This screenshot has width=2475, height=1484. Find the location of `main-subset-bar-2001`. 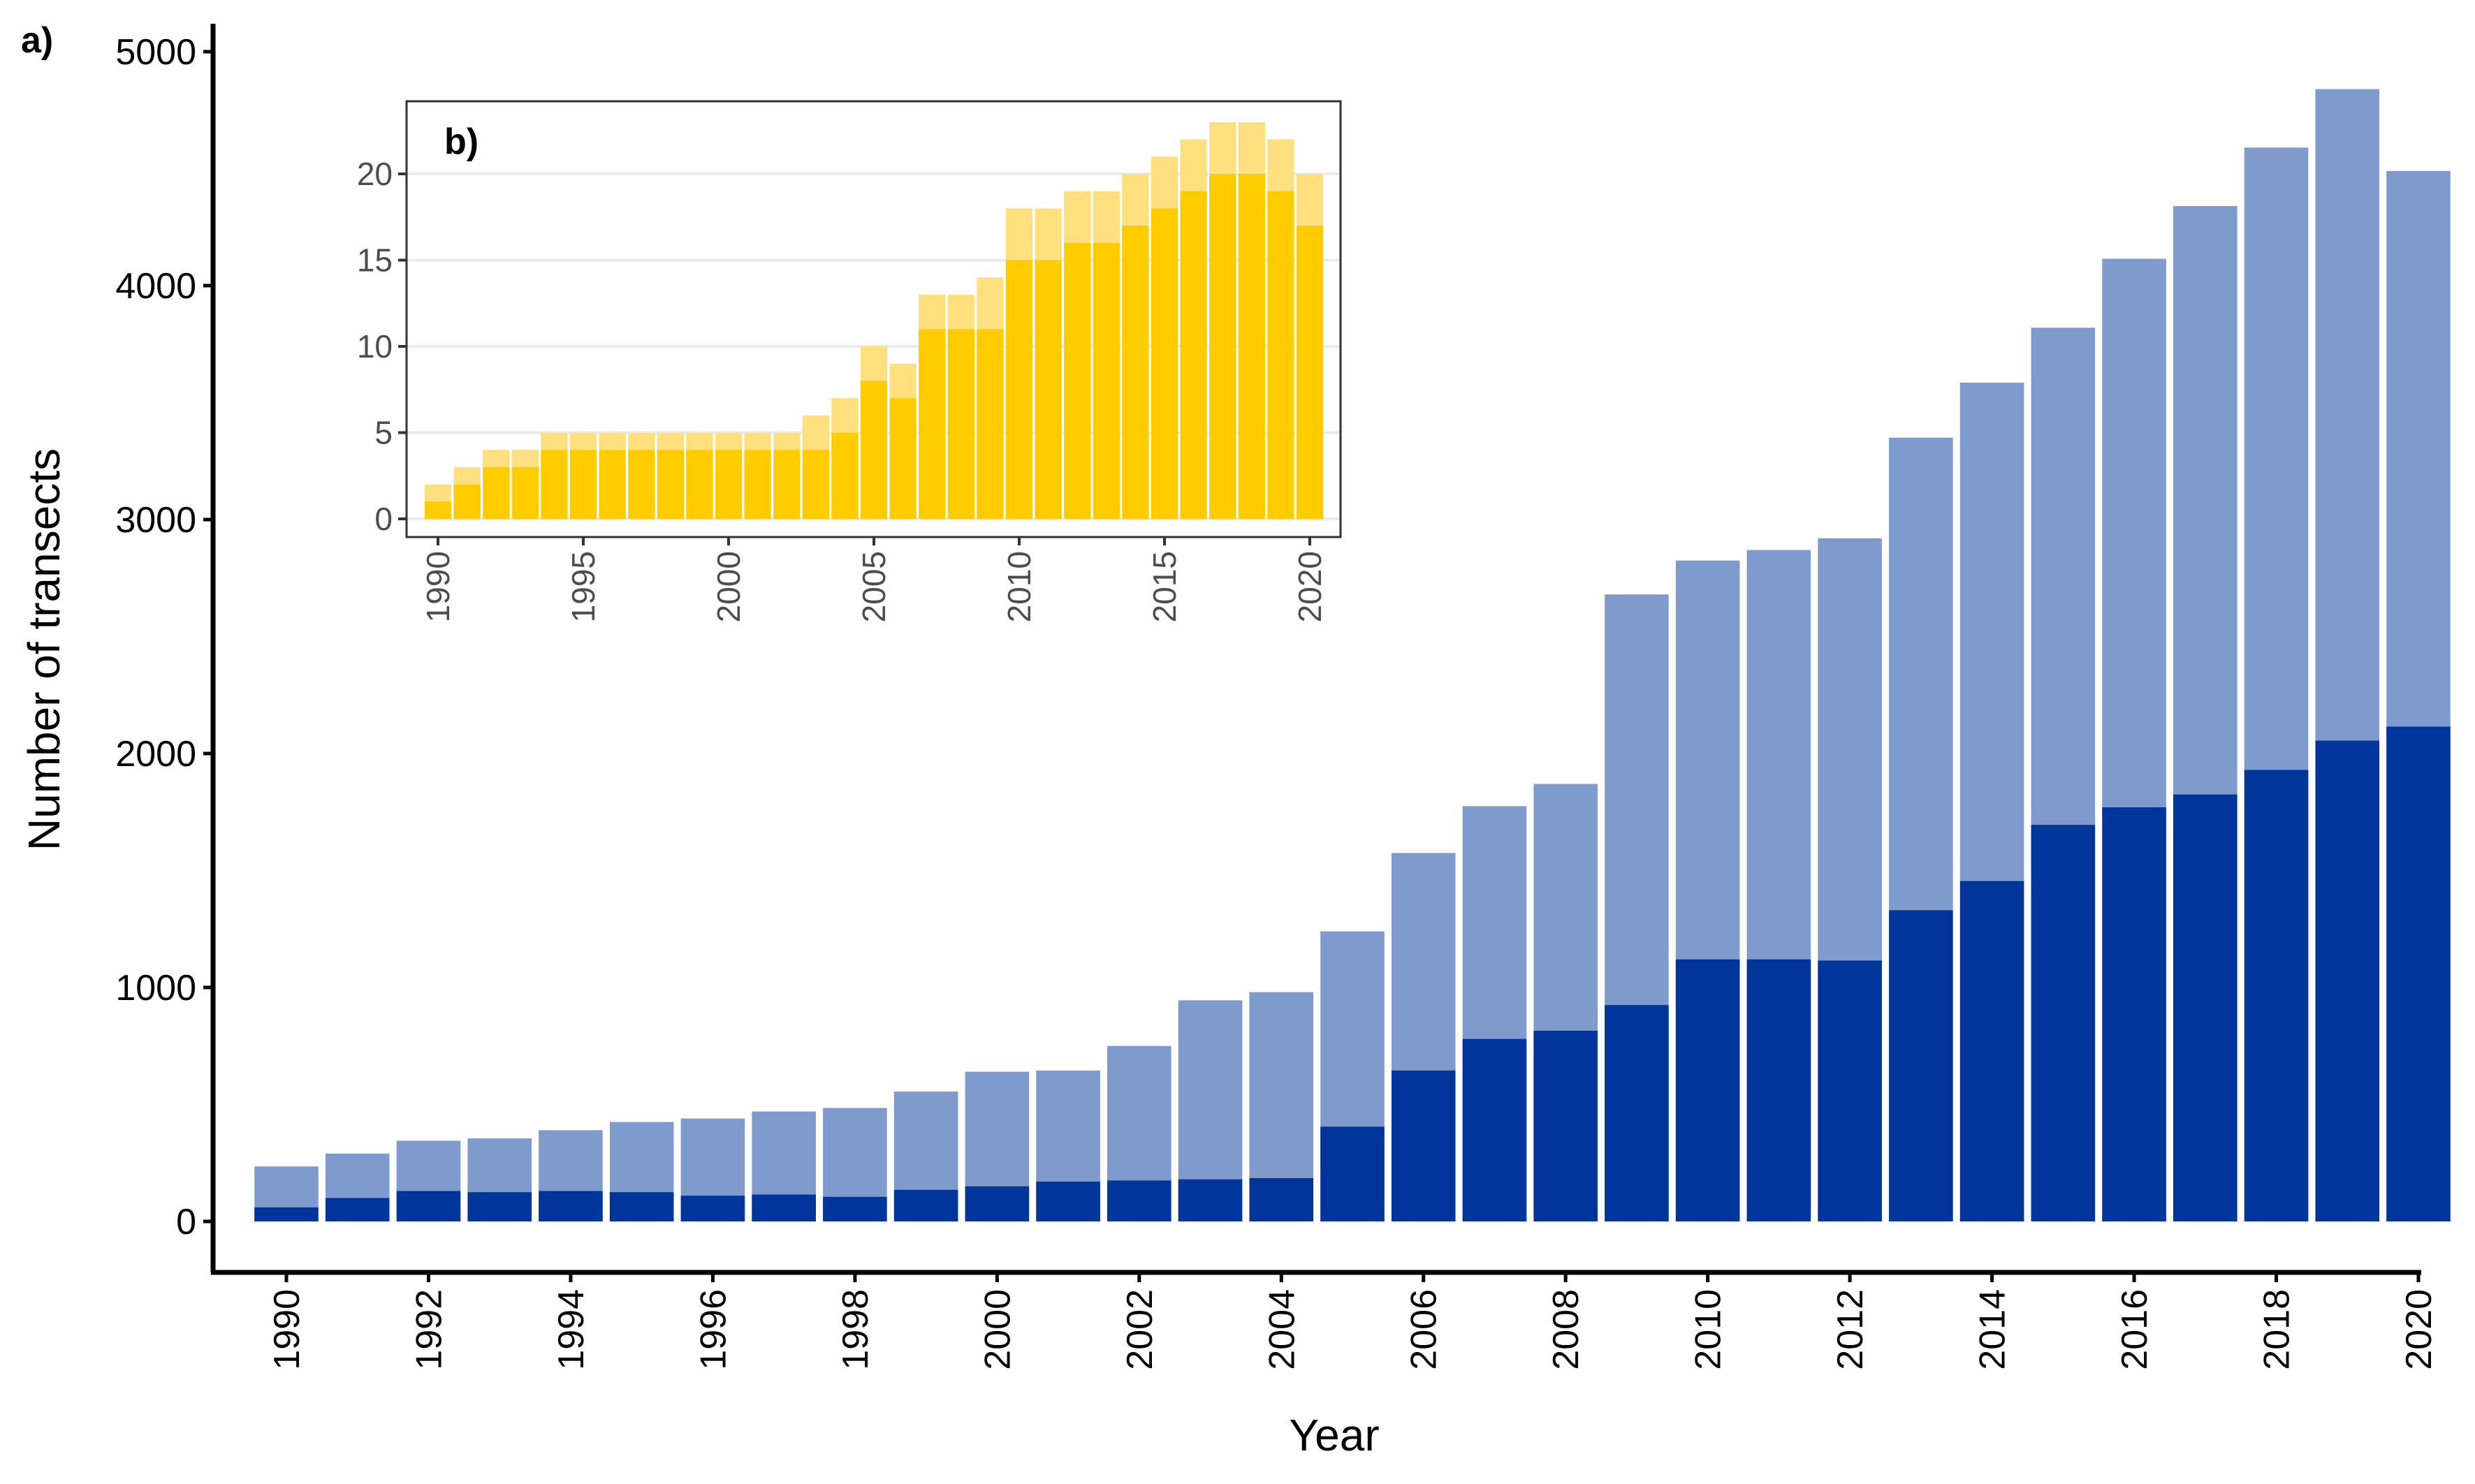

main-subset-bar-2001 is located at coordinates (1068, 1201).